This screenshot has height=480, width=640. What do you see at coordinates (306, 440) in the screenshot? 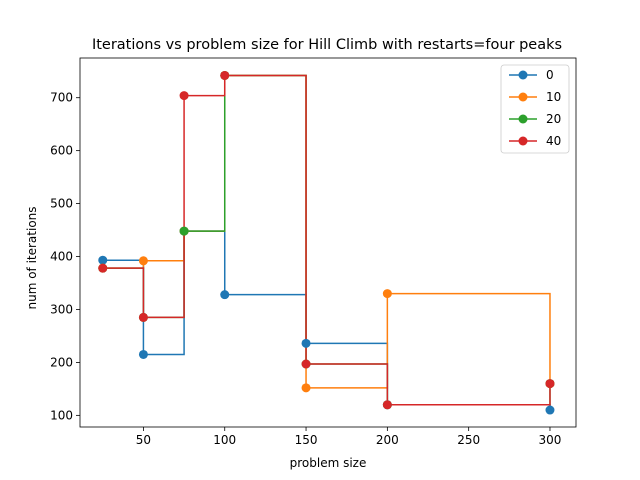
I see `x-tick-label: 150` at bounding box center [306, 440].